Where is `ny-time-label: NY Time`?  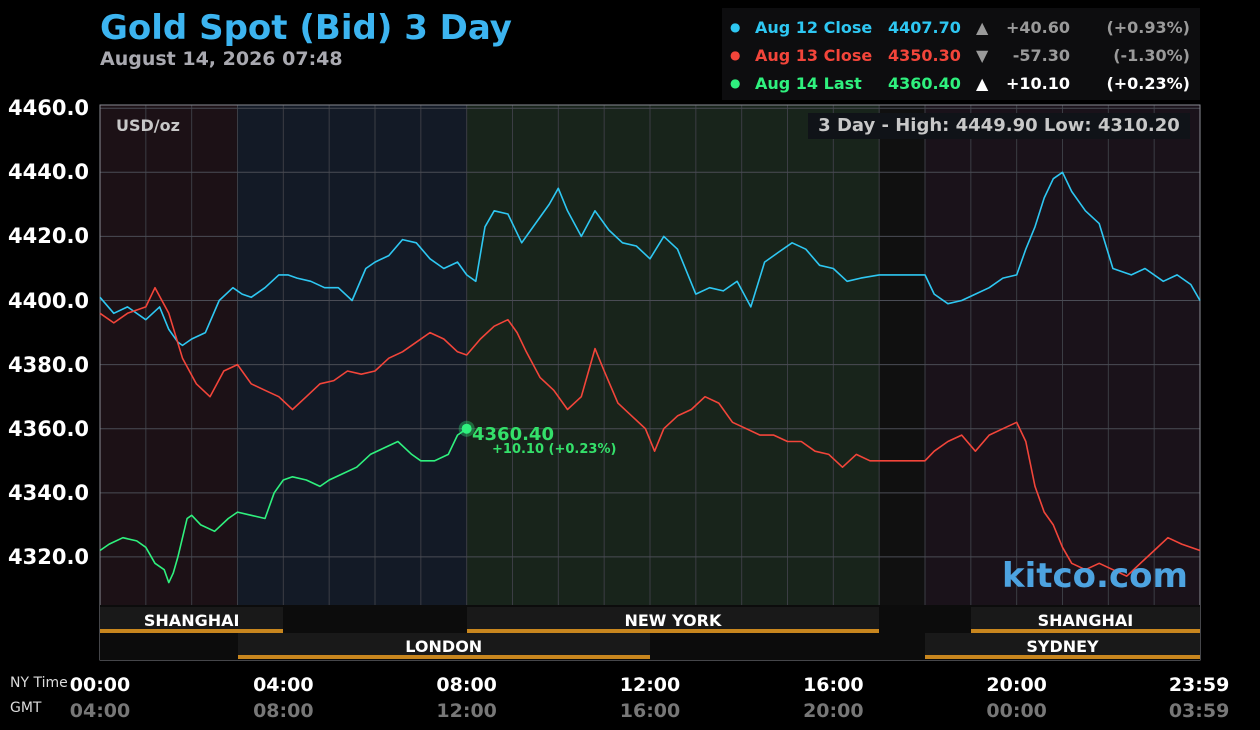
ny-time-label: NY Time is located at coordinates (39, 683).